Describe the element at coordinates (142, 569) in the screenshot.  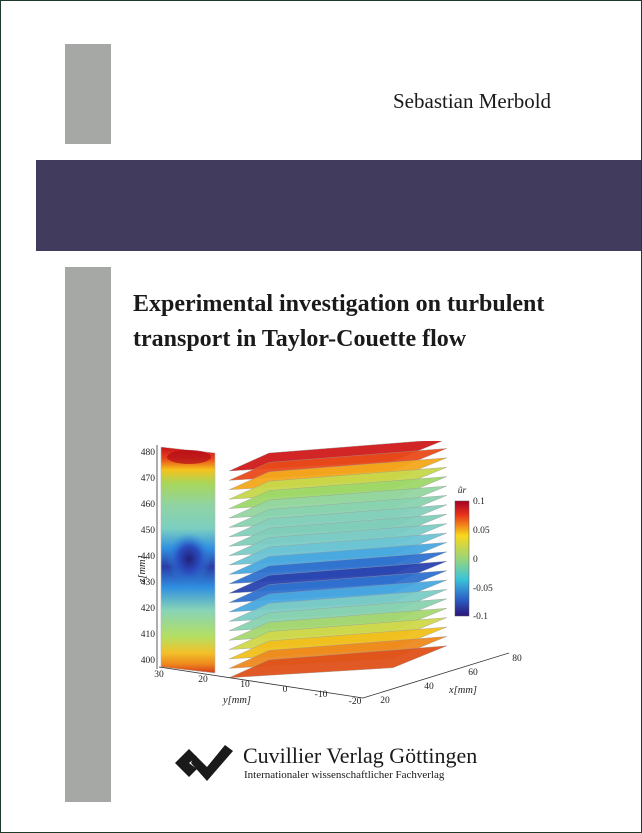
I see `z-axis-label: z[mm]` at that location.